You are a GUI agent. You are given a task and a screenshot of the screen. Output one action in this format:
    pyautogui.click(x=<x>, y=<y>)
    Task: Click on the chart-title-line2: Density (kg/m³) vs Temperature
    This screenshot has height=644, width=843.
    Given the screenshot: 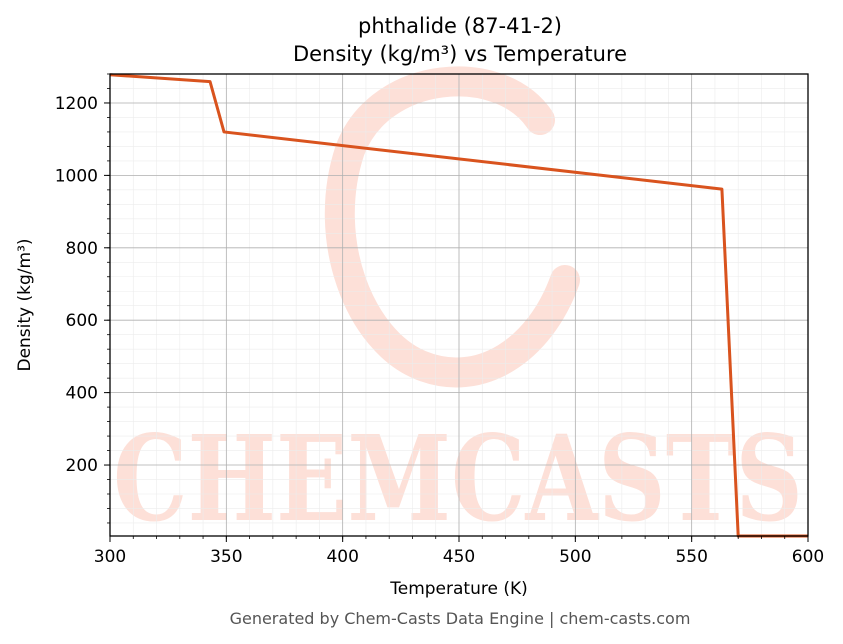 What is the action you would take?
    pyautogui.click(x=460, y=54)
    